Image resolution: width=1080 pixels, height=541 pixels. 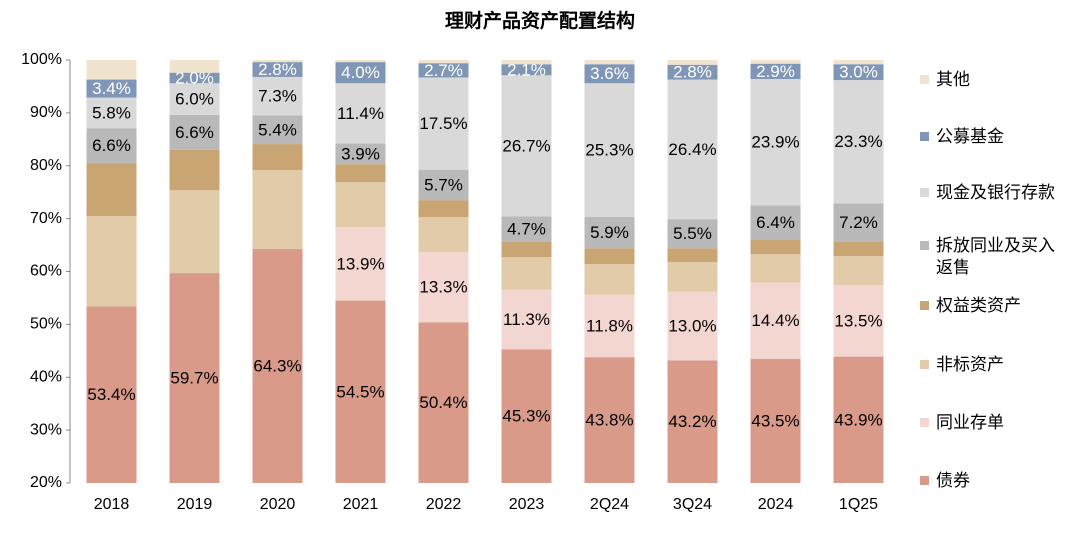 I want to click on data-label: 3.4%, so click(x=111, y=88).